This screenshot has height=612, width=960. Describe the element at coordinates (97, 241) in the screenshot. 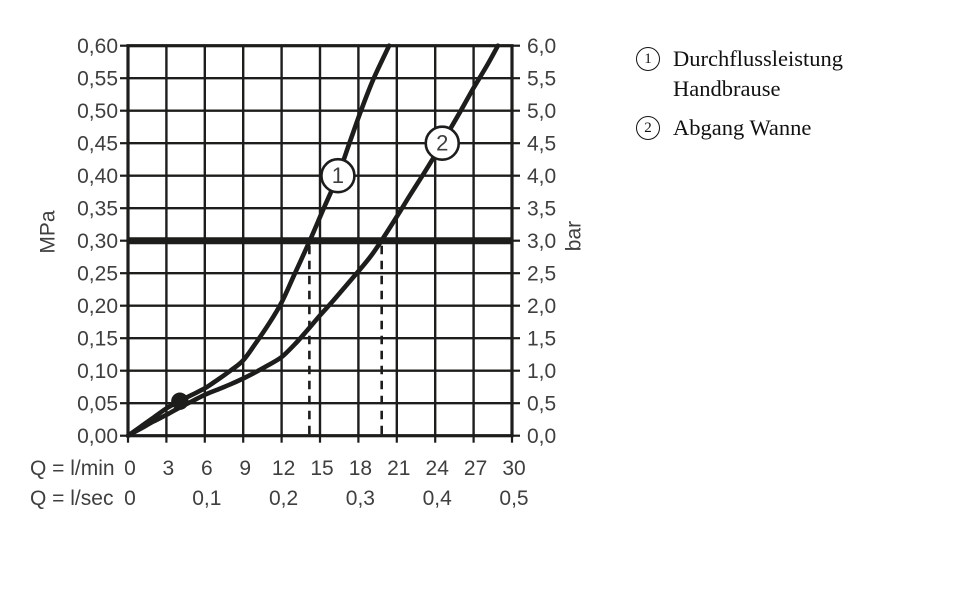

I see `y-tick-label-mpa: 0,30` at that location.